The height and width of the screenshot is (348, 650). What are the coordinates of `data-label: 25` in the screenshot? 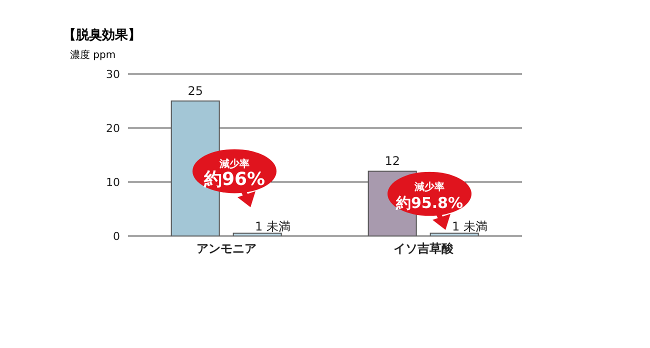 It's located at (195, 91).